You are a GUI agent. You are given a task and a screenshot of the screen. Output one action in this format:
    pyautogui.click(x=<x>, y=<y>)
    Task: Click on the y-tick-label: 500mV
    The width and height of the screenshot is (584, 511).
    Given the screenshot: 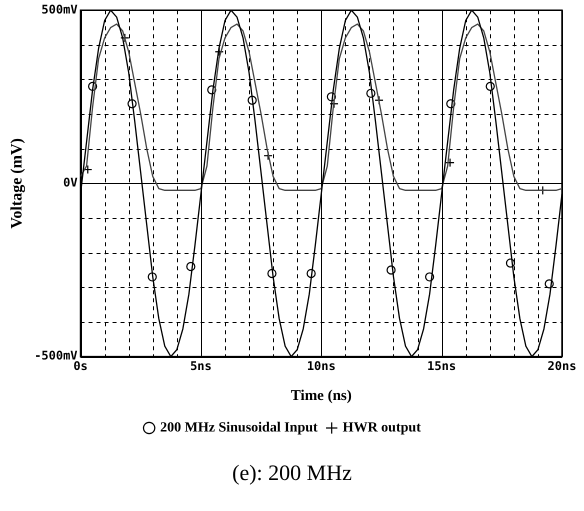 What is the action you would take?
    pyautogui.click(x=59, y=9)
    